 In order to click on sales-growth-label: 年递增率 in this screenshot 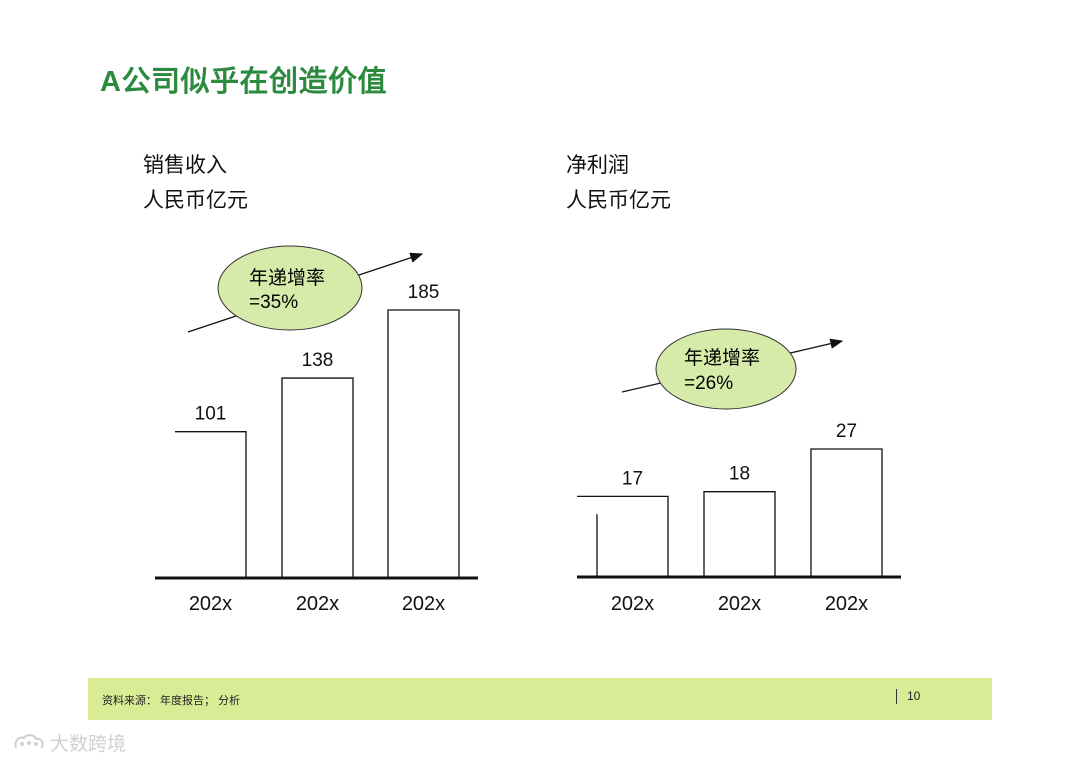, I will do `click(287, 278)`.